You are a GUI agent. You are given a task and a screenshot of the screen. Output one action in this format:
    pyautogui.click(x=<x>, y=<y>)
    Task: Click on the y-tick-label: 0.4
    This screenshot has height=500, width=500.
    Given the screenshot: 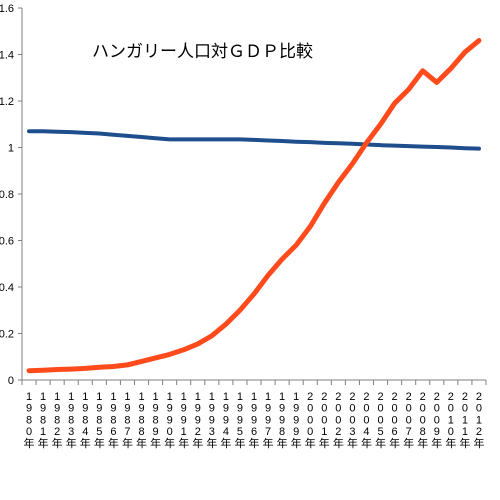 What is the action you would take?
    pyautogui.click(x=7, y=288)
    